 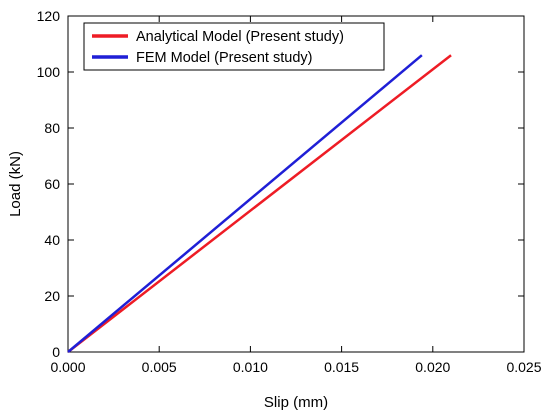 I want to click on y-axis-title: Load (kN), so click(x=15, y=184).